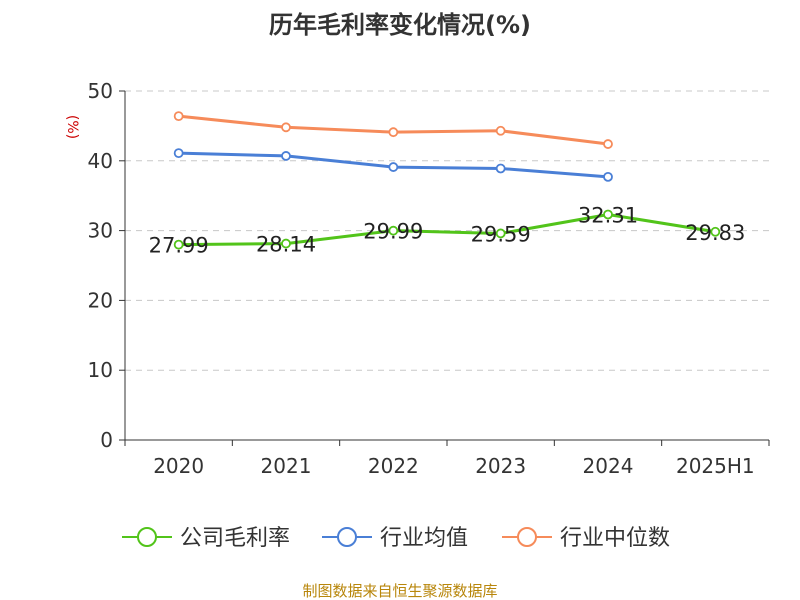 The height and width of the screenshot is (600, 800). I want to click on data-label: 28.14, so click(286, 245).